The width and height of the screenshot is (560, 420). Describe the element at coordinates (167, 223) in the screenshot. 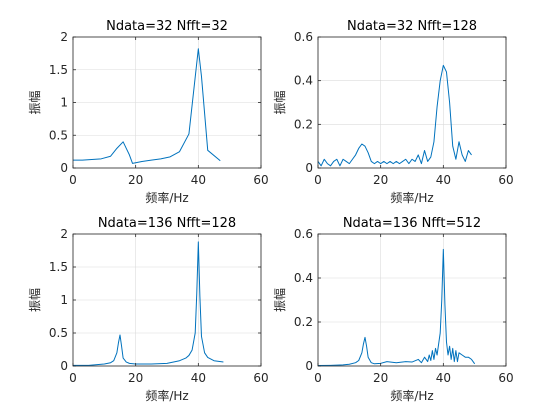

I see `subplot-title: Ndata=136 Nfft=128` at that location.